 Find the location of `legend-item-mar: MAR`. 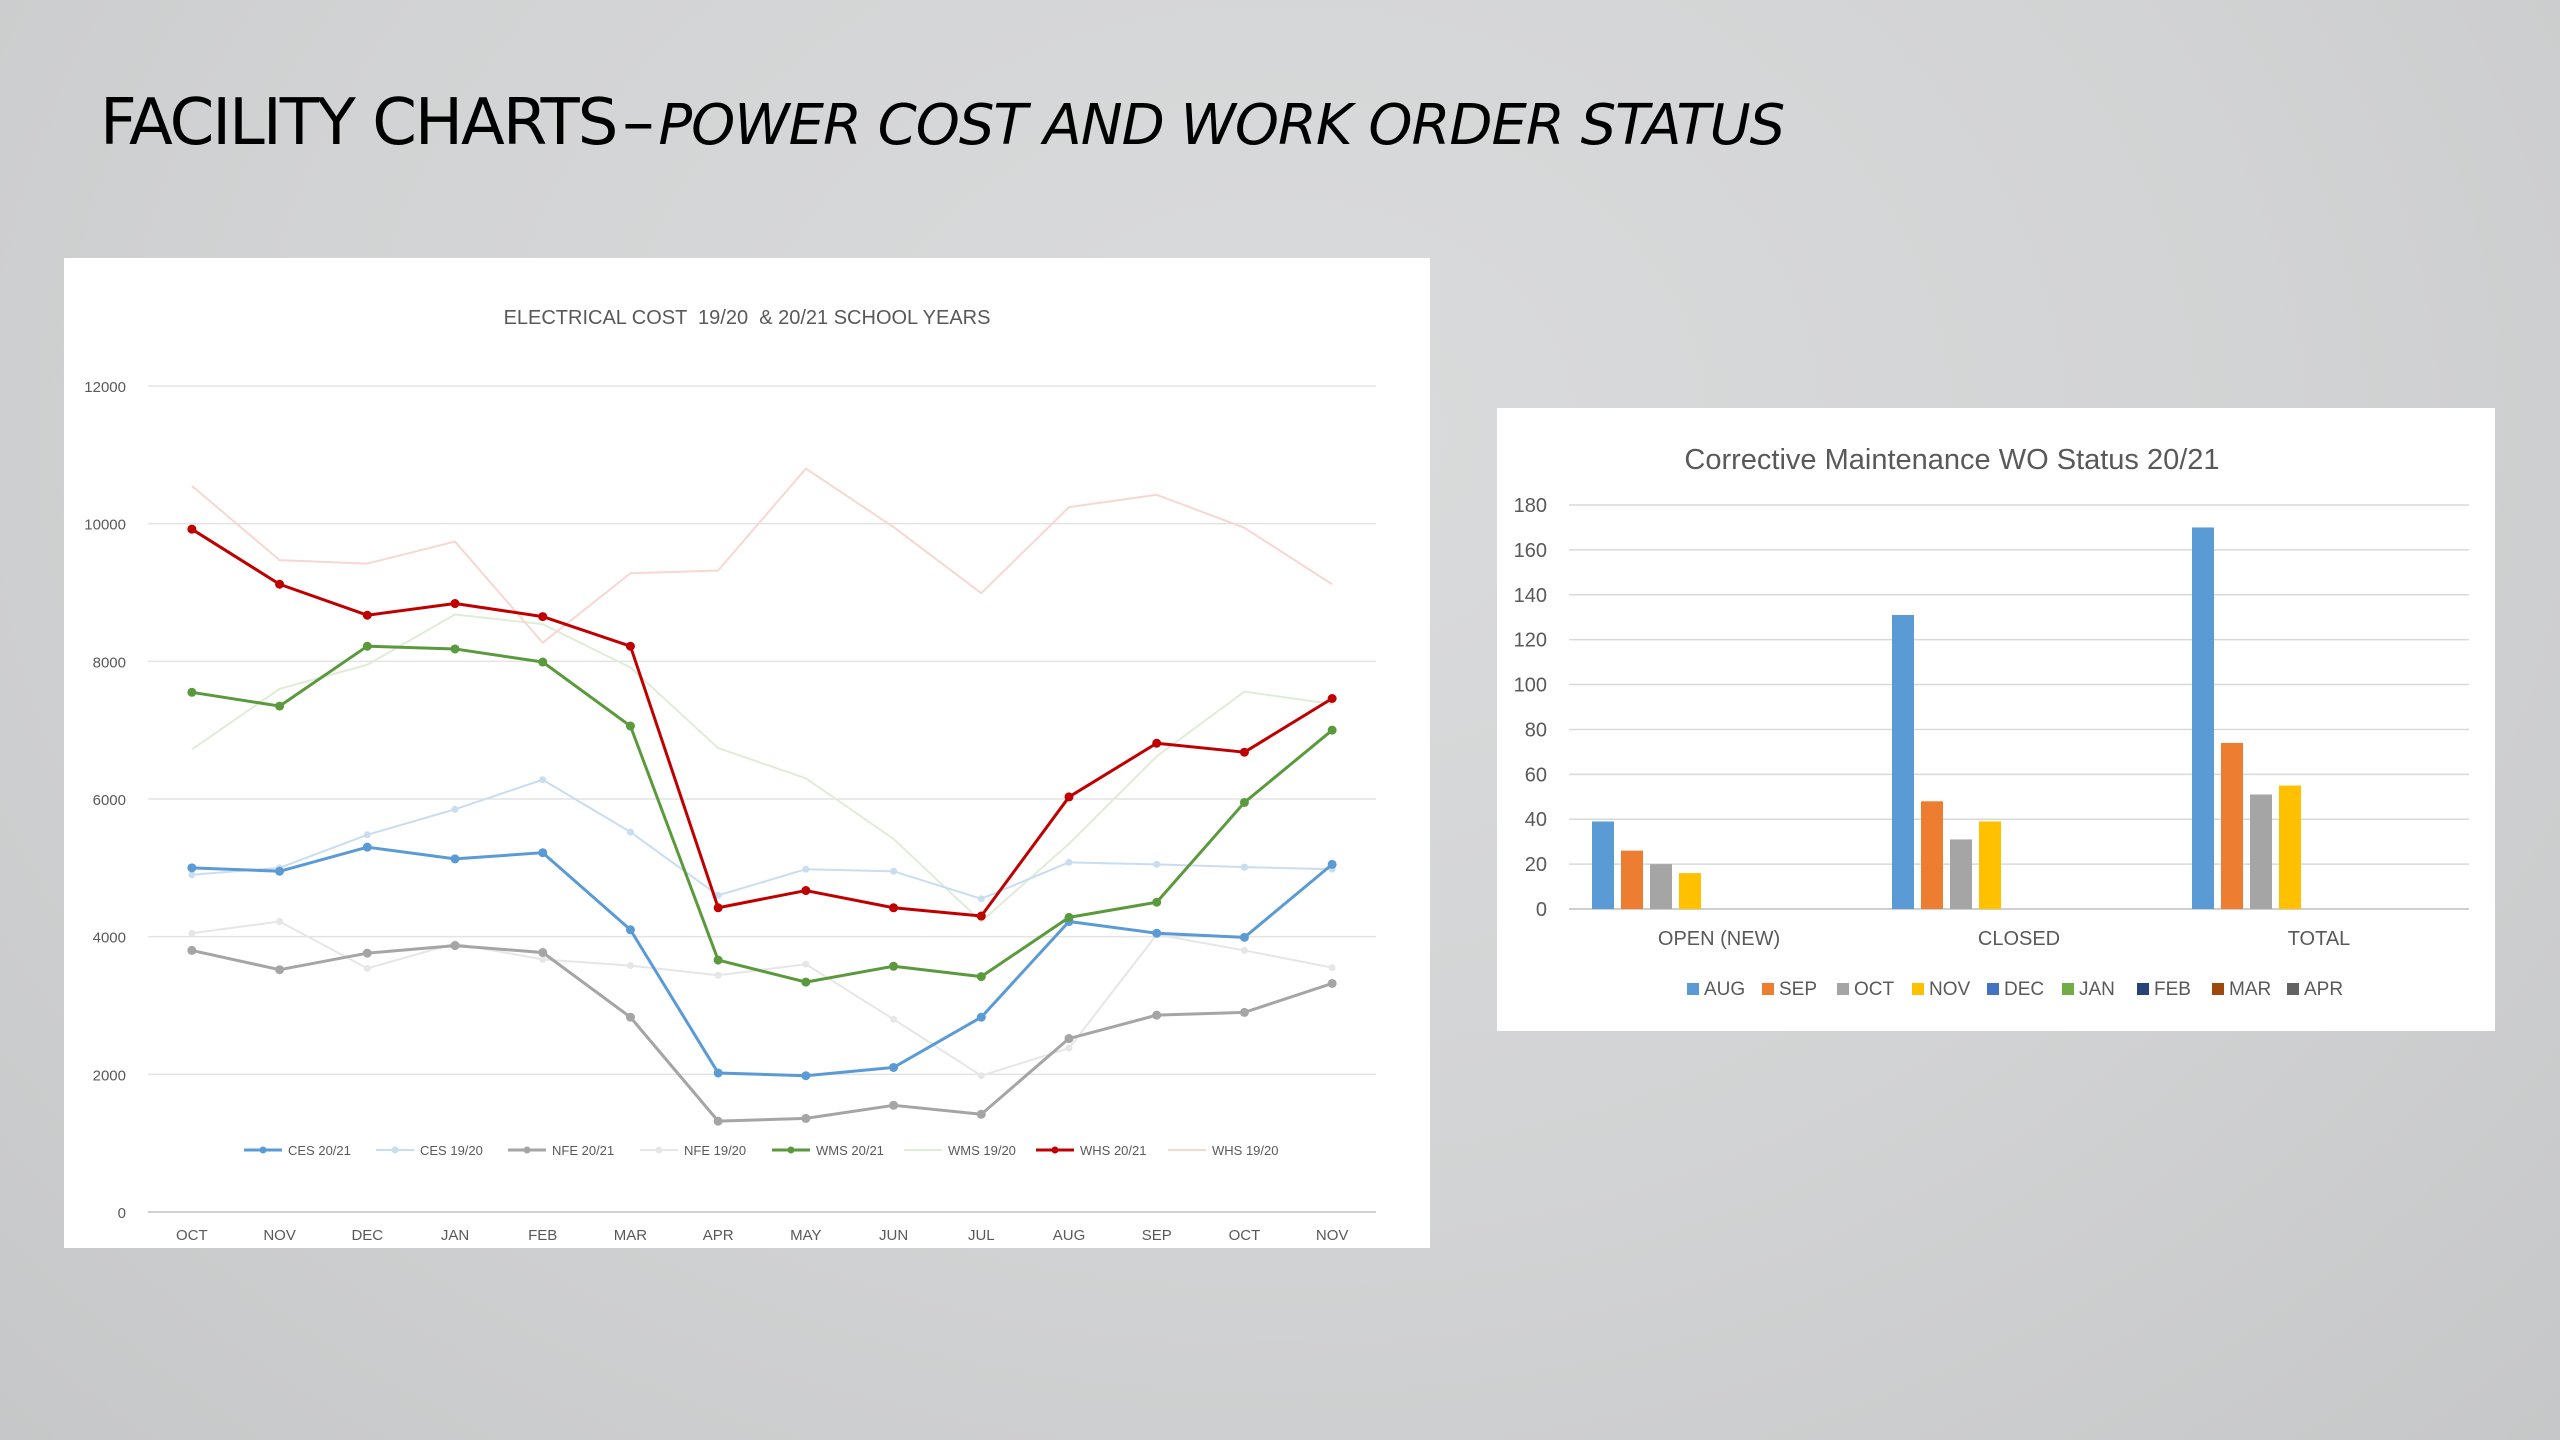

legend-item-mar: MAR is located at coordinates (2241, 989).